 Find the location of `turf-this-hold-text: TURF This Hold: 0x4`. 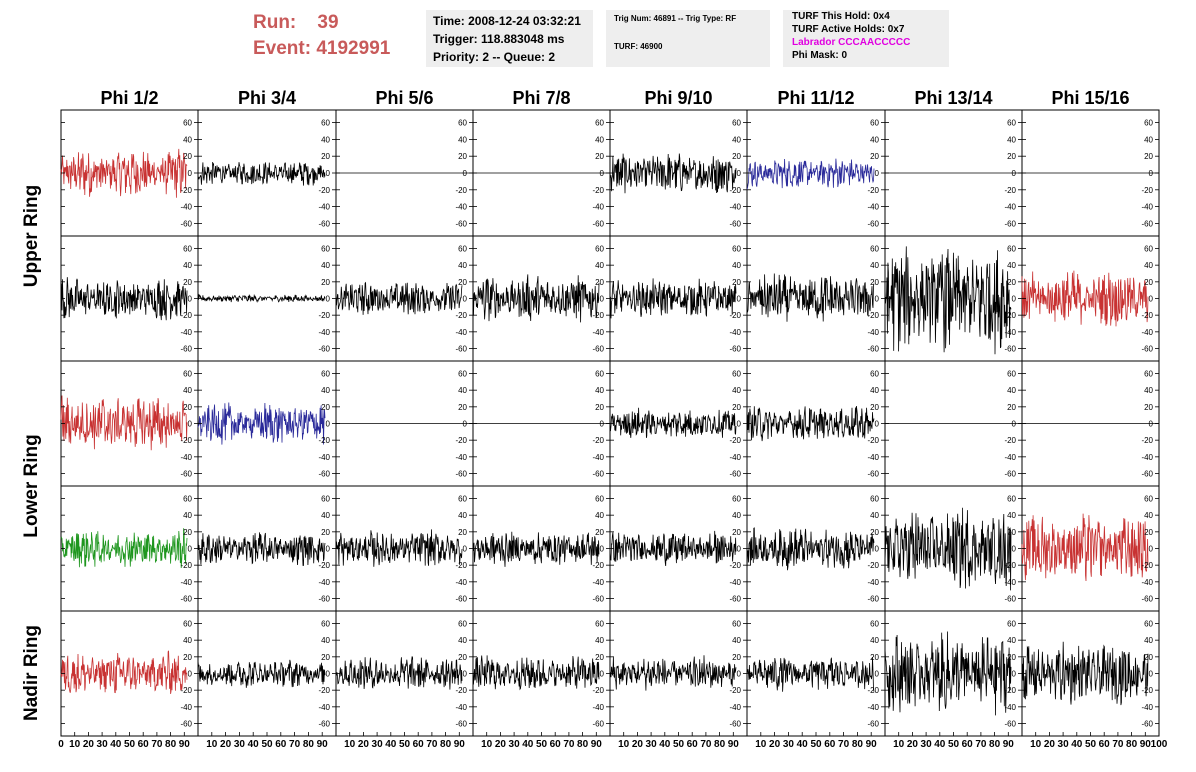

turf-this-hold-text: TURF This Hold: 0x4 is located at coordinates (841, 16).